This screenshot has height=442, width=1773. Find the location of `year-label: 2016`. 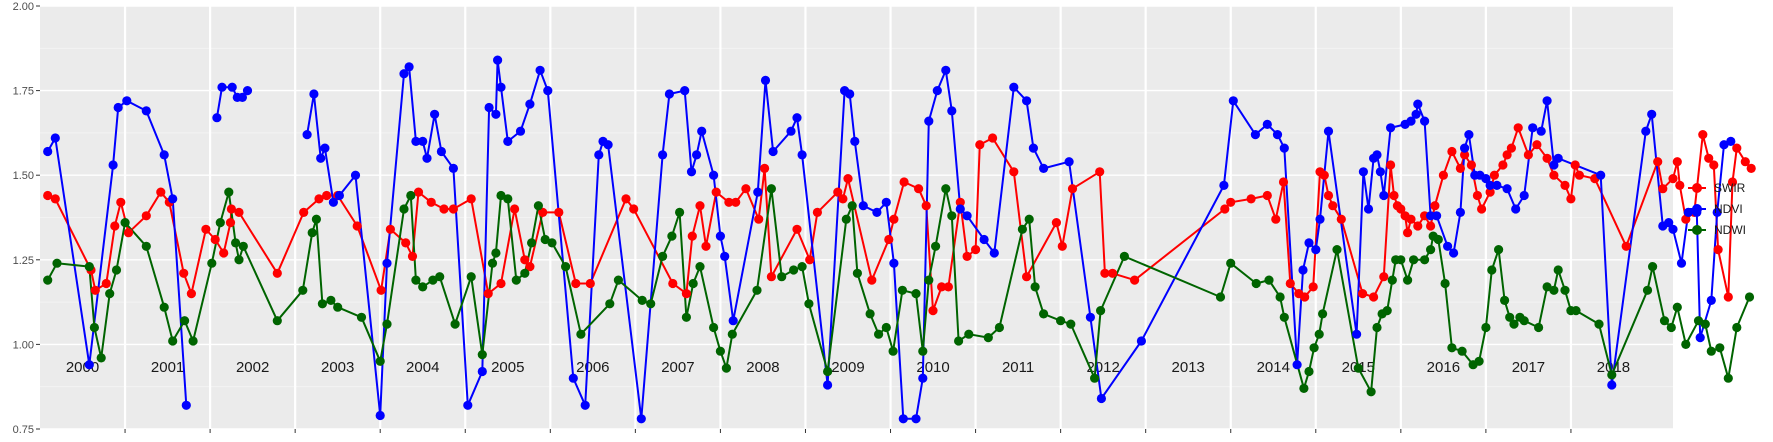

year-label: 2016 is located at coordinates (1443, 367).